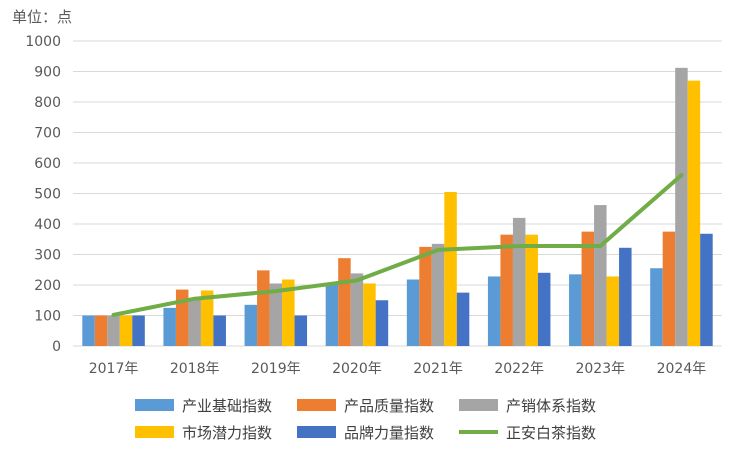  I want to click on x-tick-label: 2019年, so click(276, 369).